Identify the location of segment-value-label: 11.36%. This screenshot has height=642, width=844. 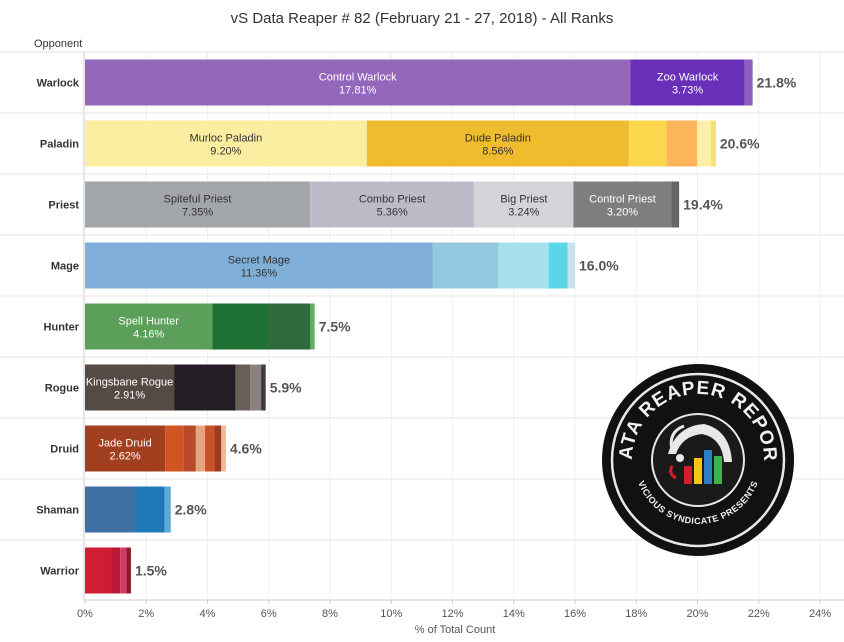
(259, 274).